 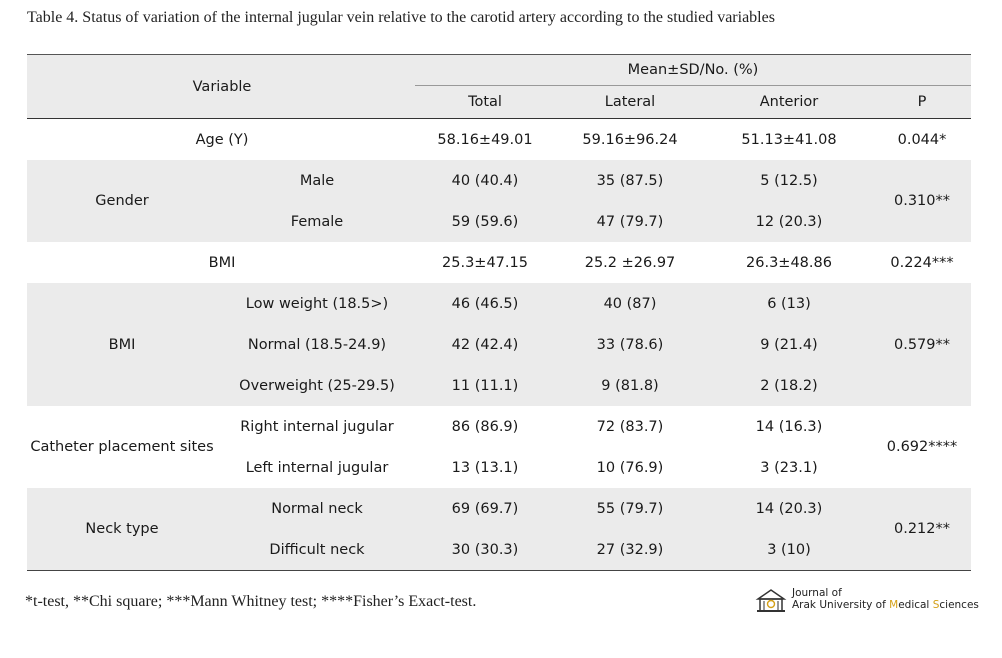 I want to click on cell-total: 40 (40.4), so click(x=485, y=180).